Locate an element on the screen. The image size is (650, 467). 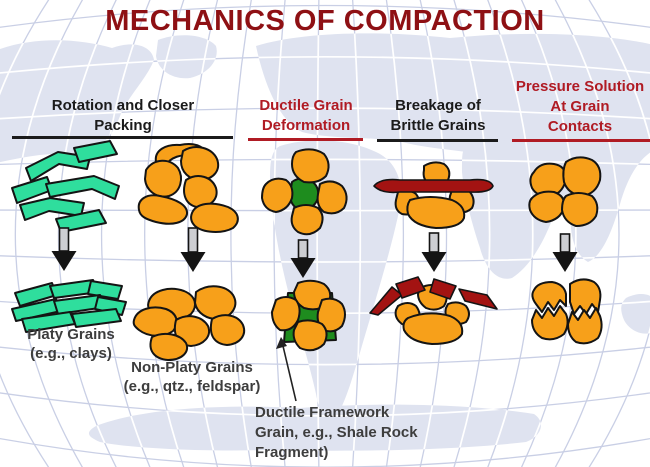
mechanism-header-ductile: Ductile Grain Deformation is located at coordinates (306, 115).